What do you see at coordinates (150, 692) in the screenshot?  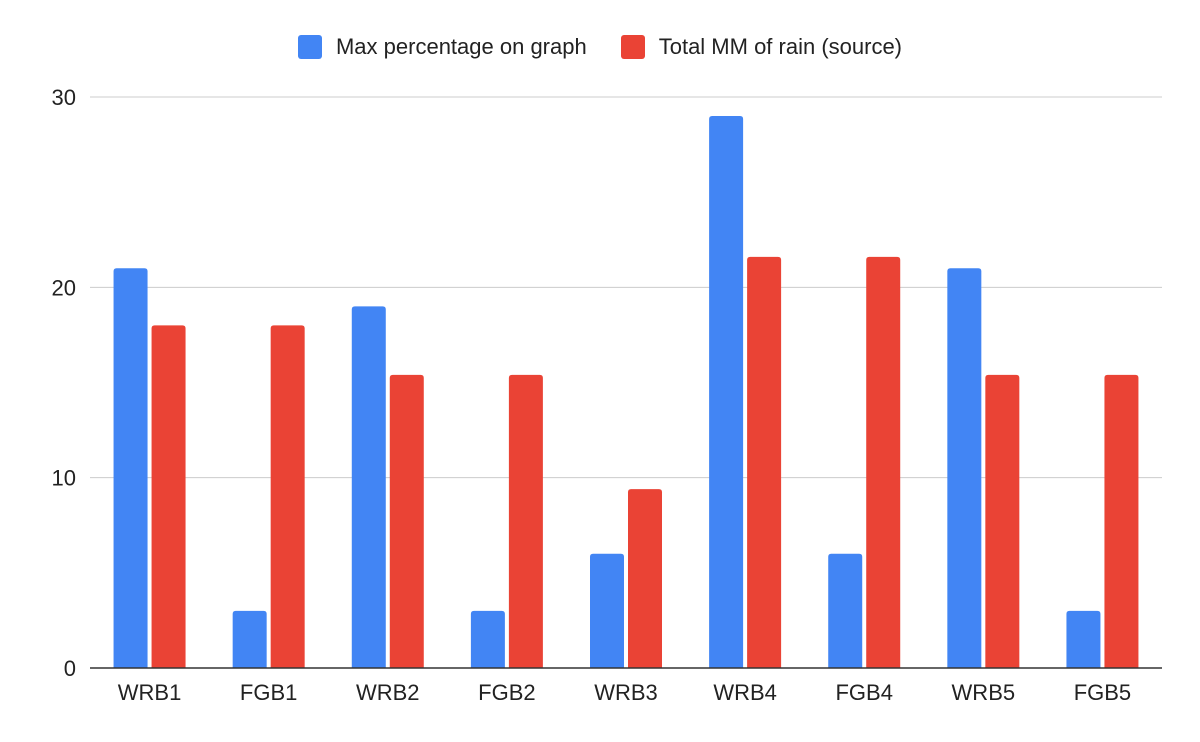 I see `x-category-label: WRB1` at bounding box center [150, 692].